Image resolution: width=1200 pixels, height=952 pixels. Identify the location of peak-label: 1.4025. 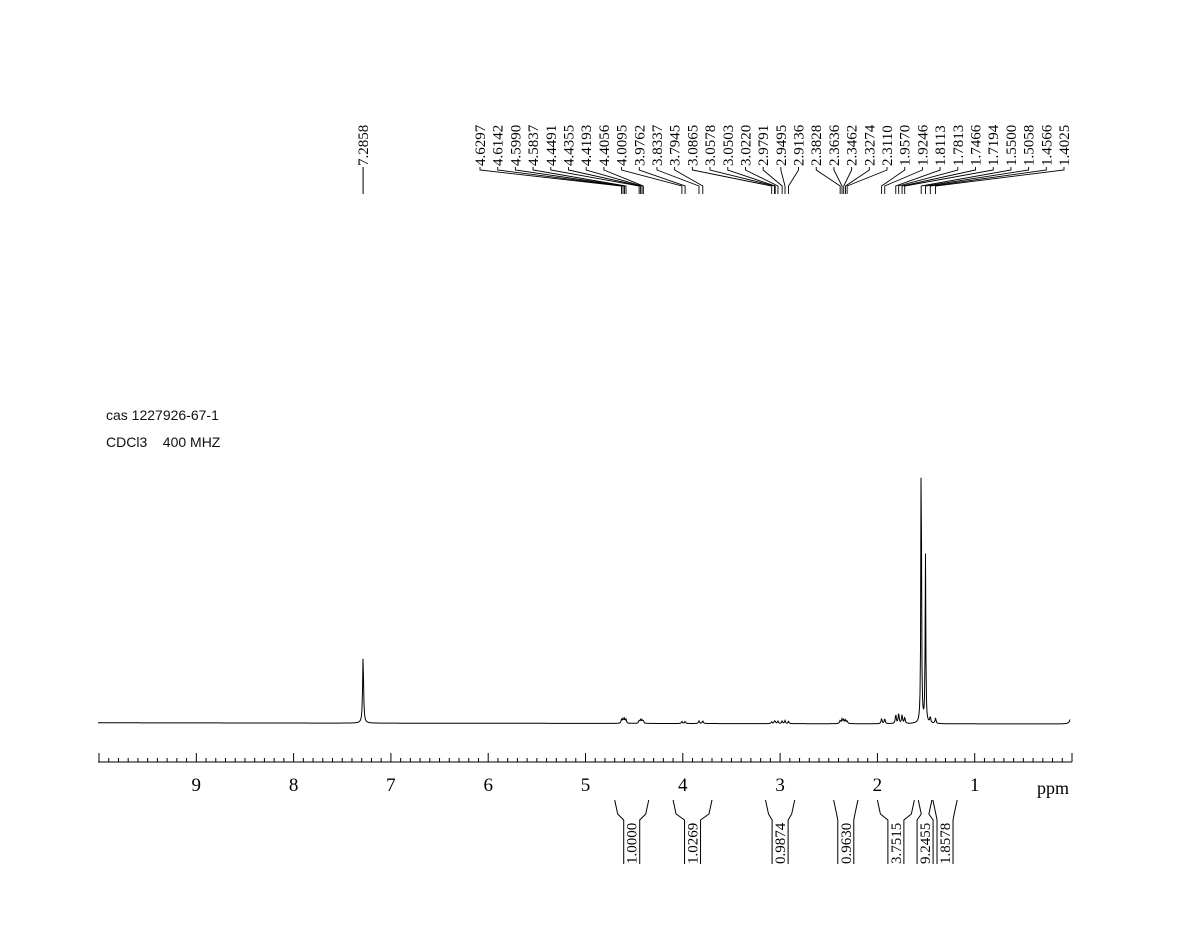
(1065, 145).